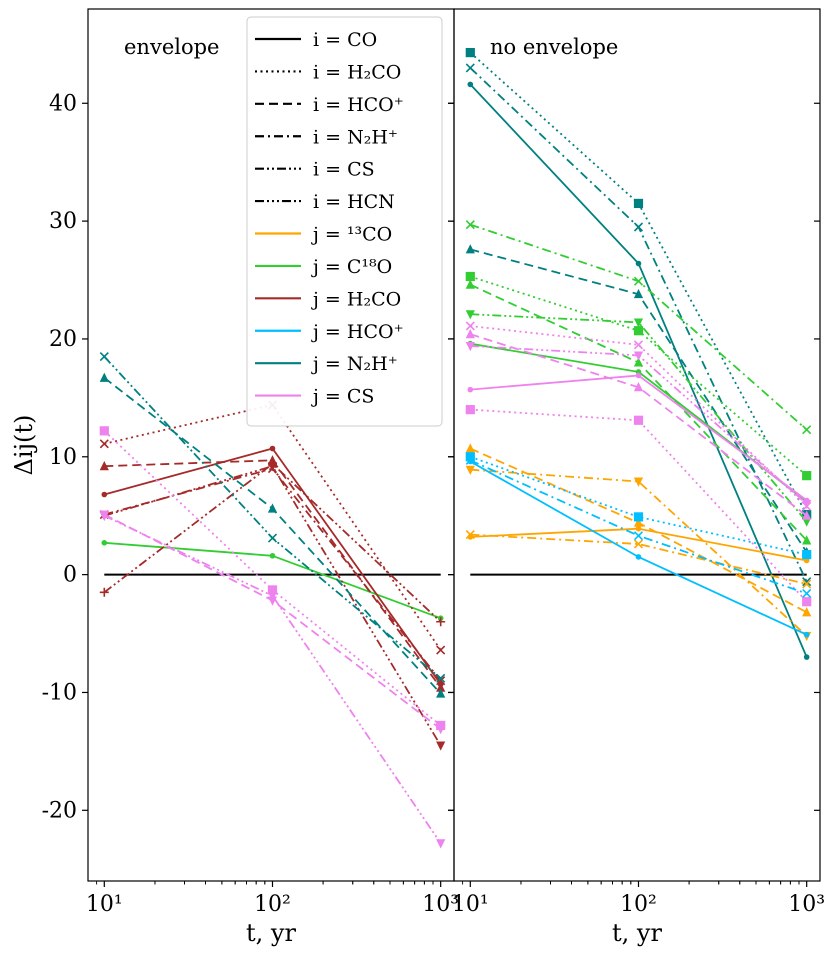  What do you see at coordinates (358, 105) in the screenshot?
I see `legend-label: i = HCO⁺` at bounding box center [358, 105].